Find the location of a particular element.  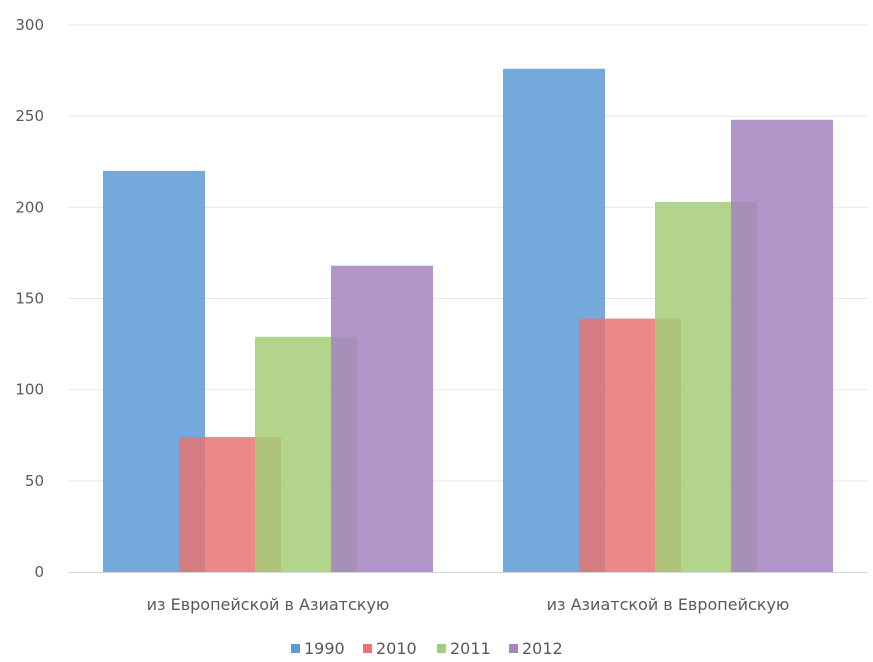

legend: 1990 2010 2011 2012 is located at coordinates (427, 648).